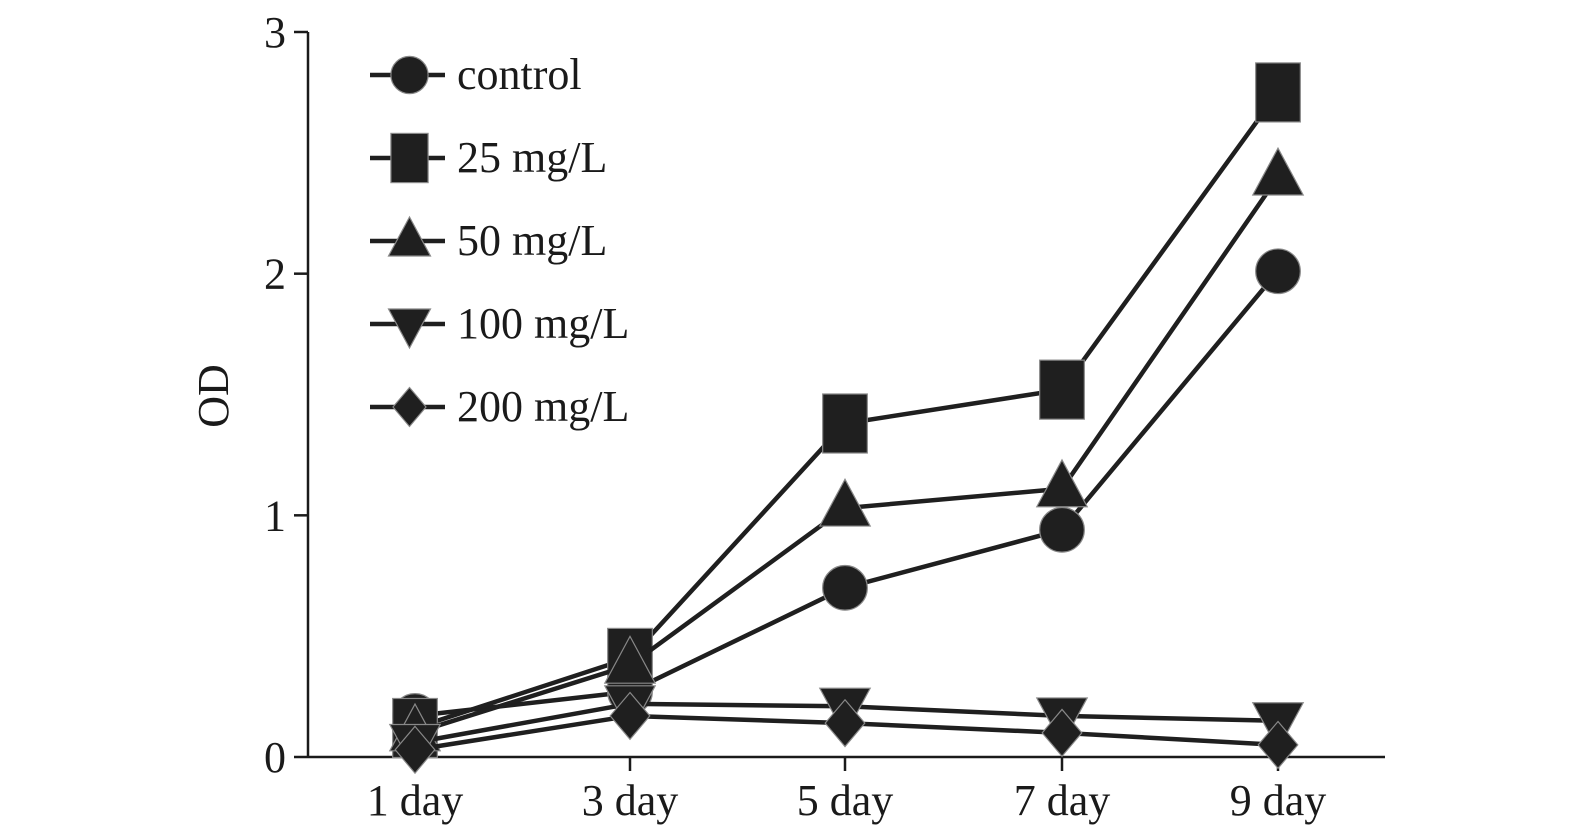 The image size is (1575, 839). Describe the element at coordinates (519, 74) in the screenshot. I see `legend-label: control` at that location.